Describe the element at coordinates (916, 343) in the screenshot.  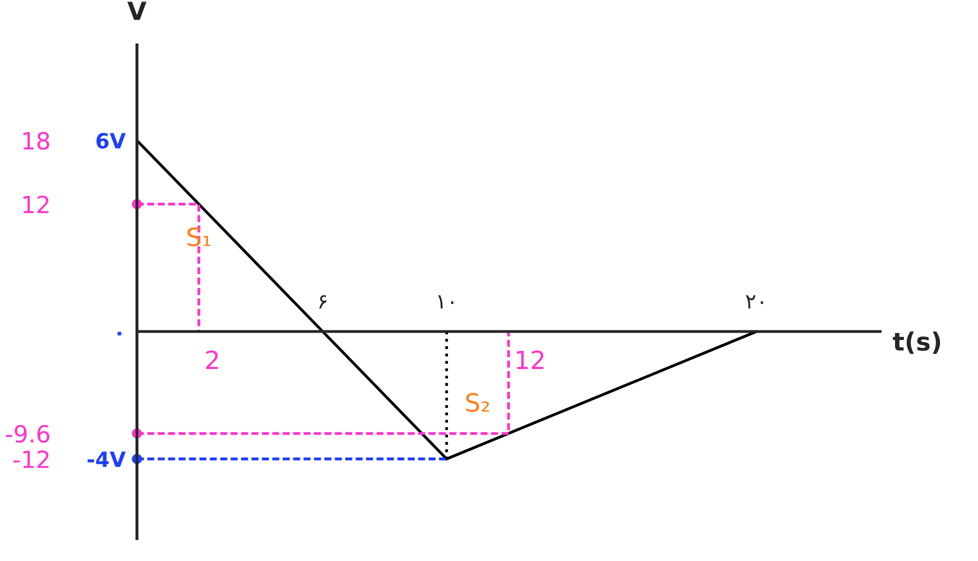
I see `x-axis-title: t(s)` at that location.